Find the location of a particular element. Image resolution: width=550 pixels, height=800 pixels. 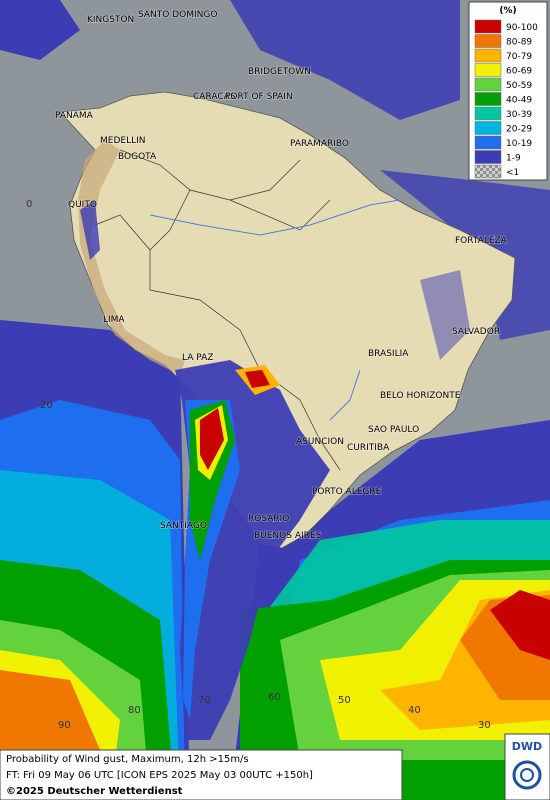

lon-label: 70 is located at coordinates (204, 700).